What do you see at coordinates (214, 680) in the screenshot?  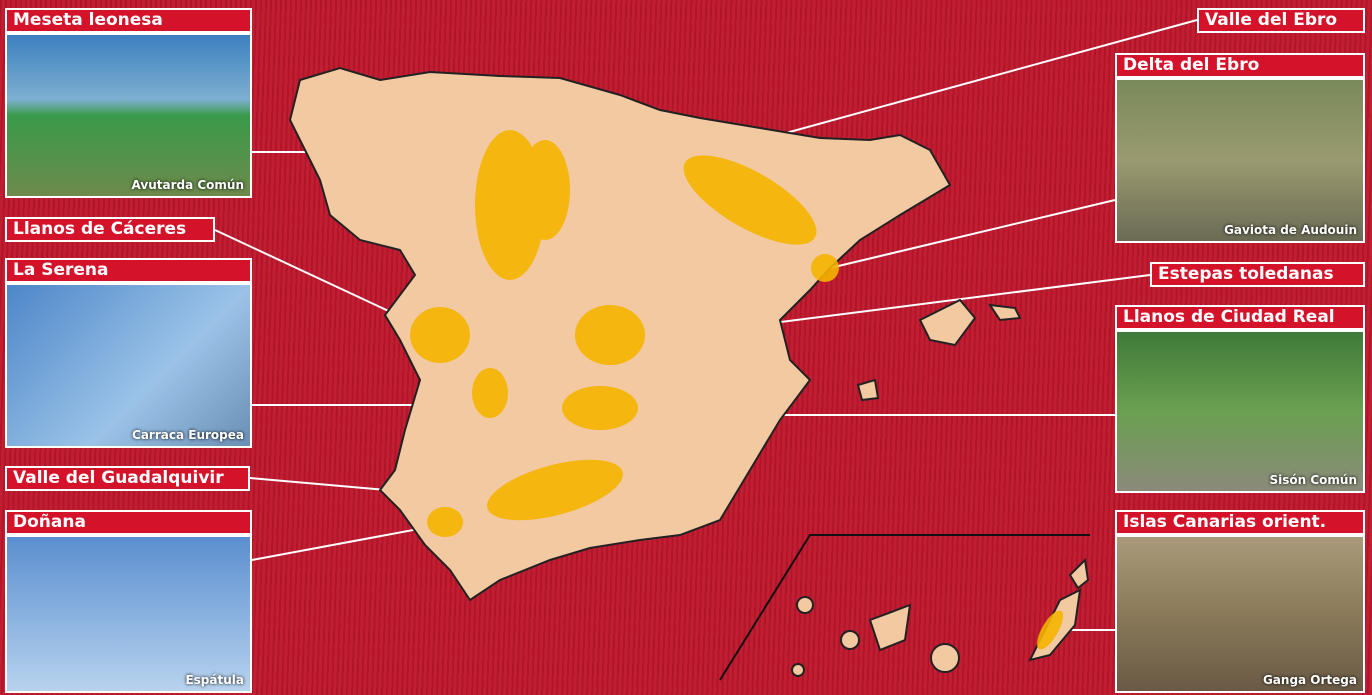 I see `photo-caption: Espátula` at bounding box center [214, 680].